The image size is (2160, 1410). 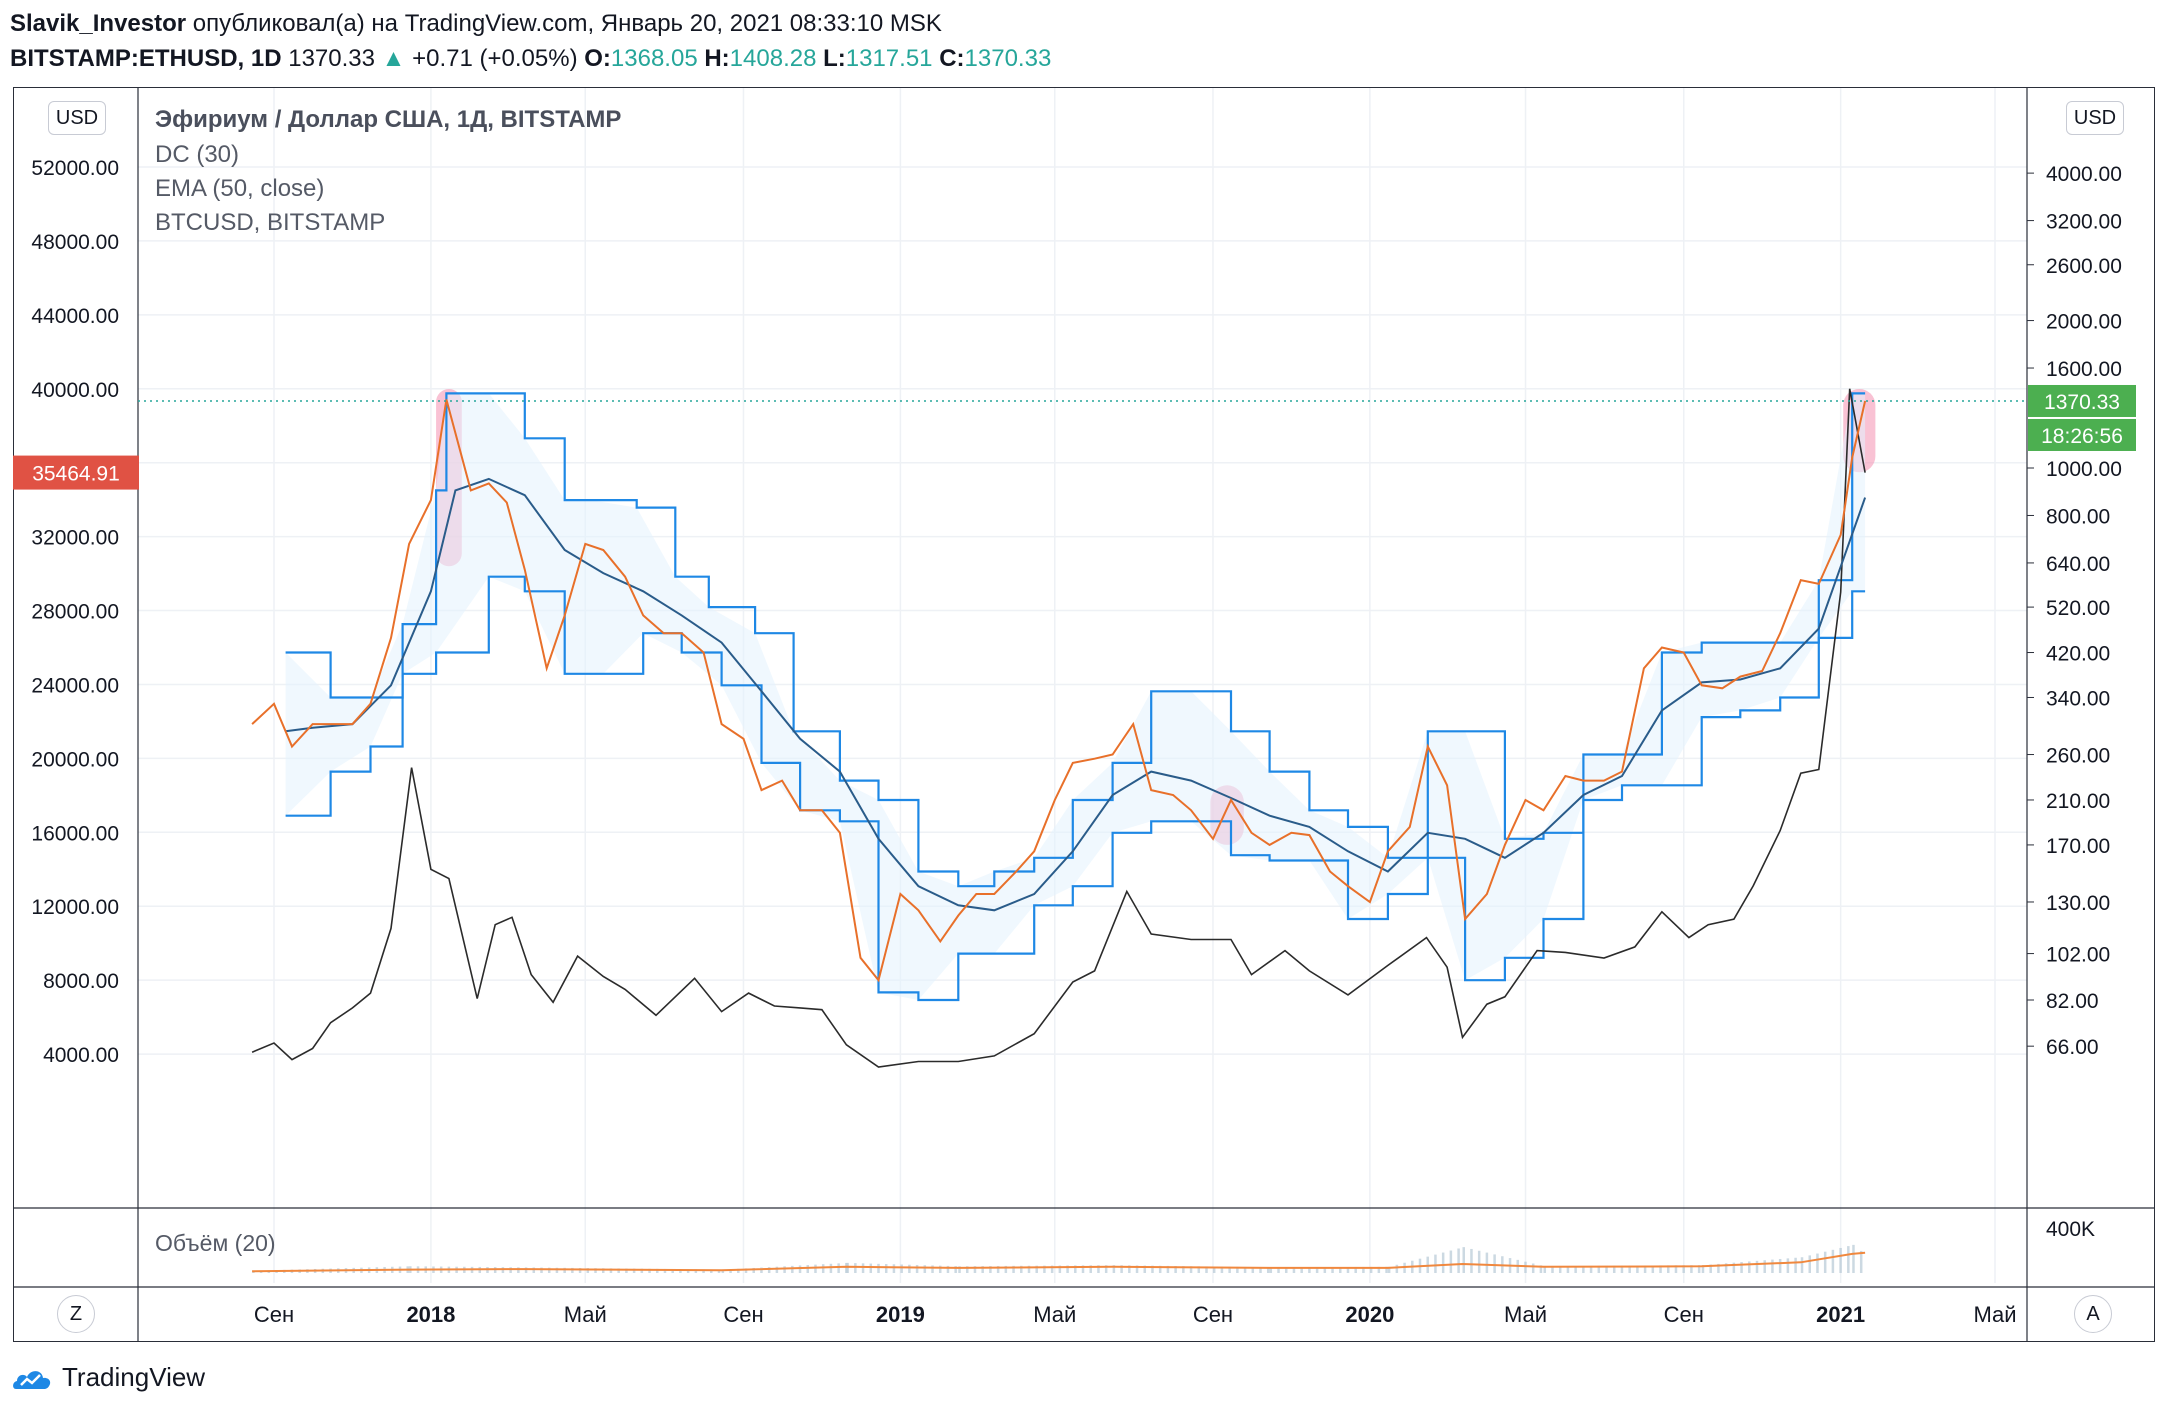 I want to click on left-axis-tick: 44000.00, so click(x=75, y=316).